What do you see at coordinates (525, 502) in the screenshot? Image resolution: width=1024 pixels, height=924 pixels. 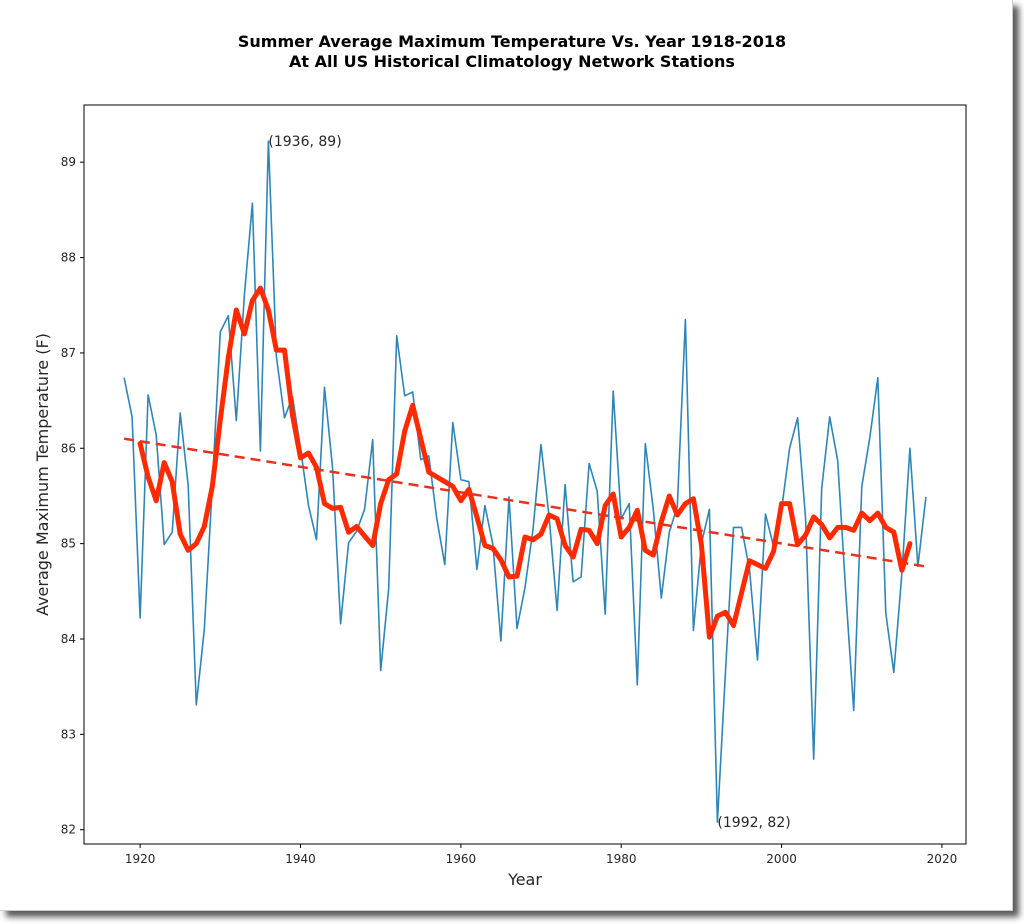 I see `trend-line` at bounding box center [525, 502].